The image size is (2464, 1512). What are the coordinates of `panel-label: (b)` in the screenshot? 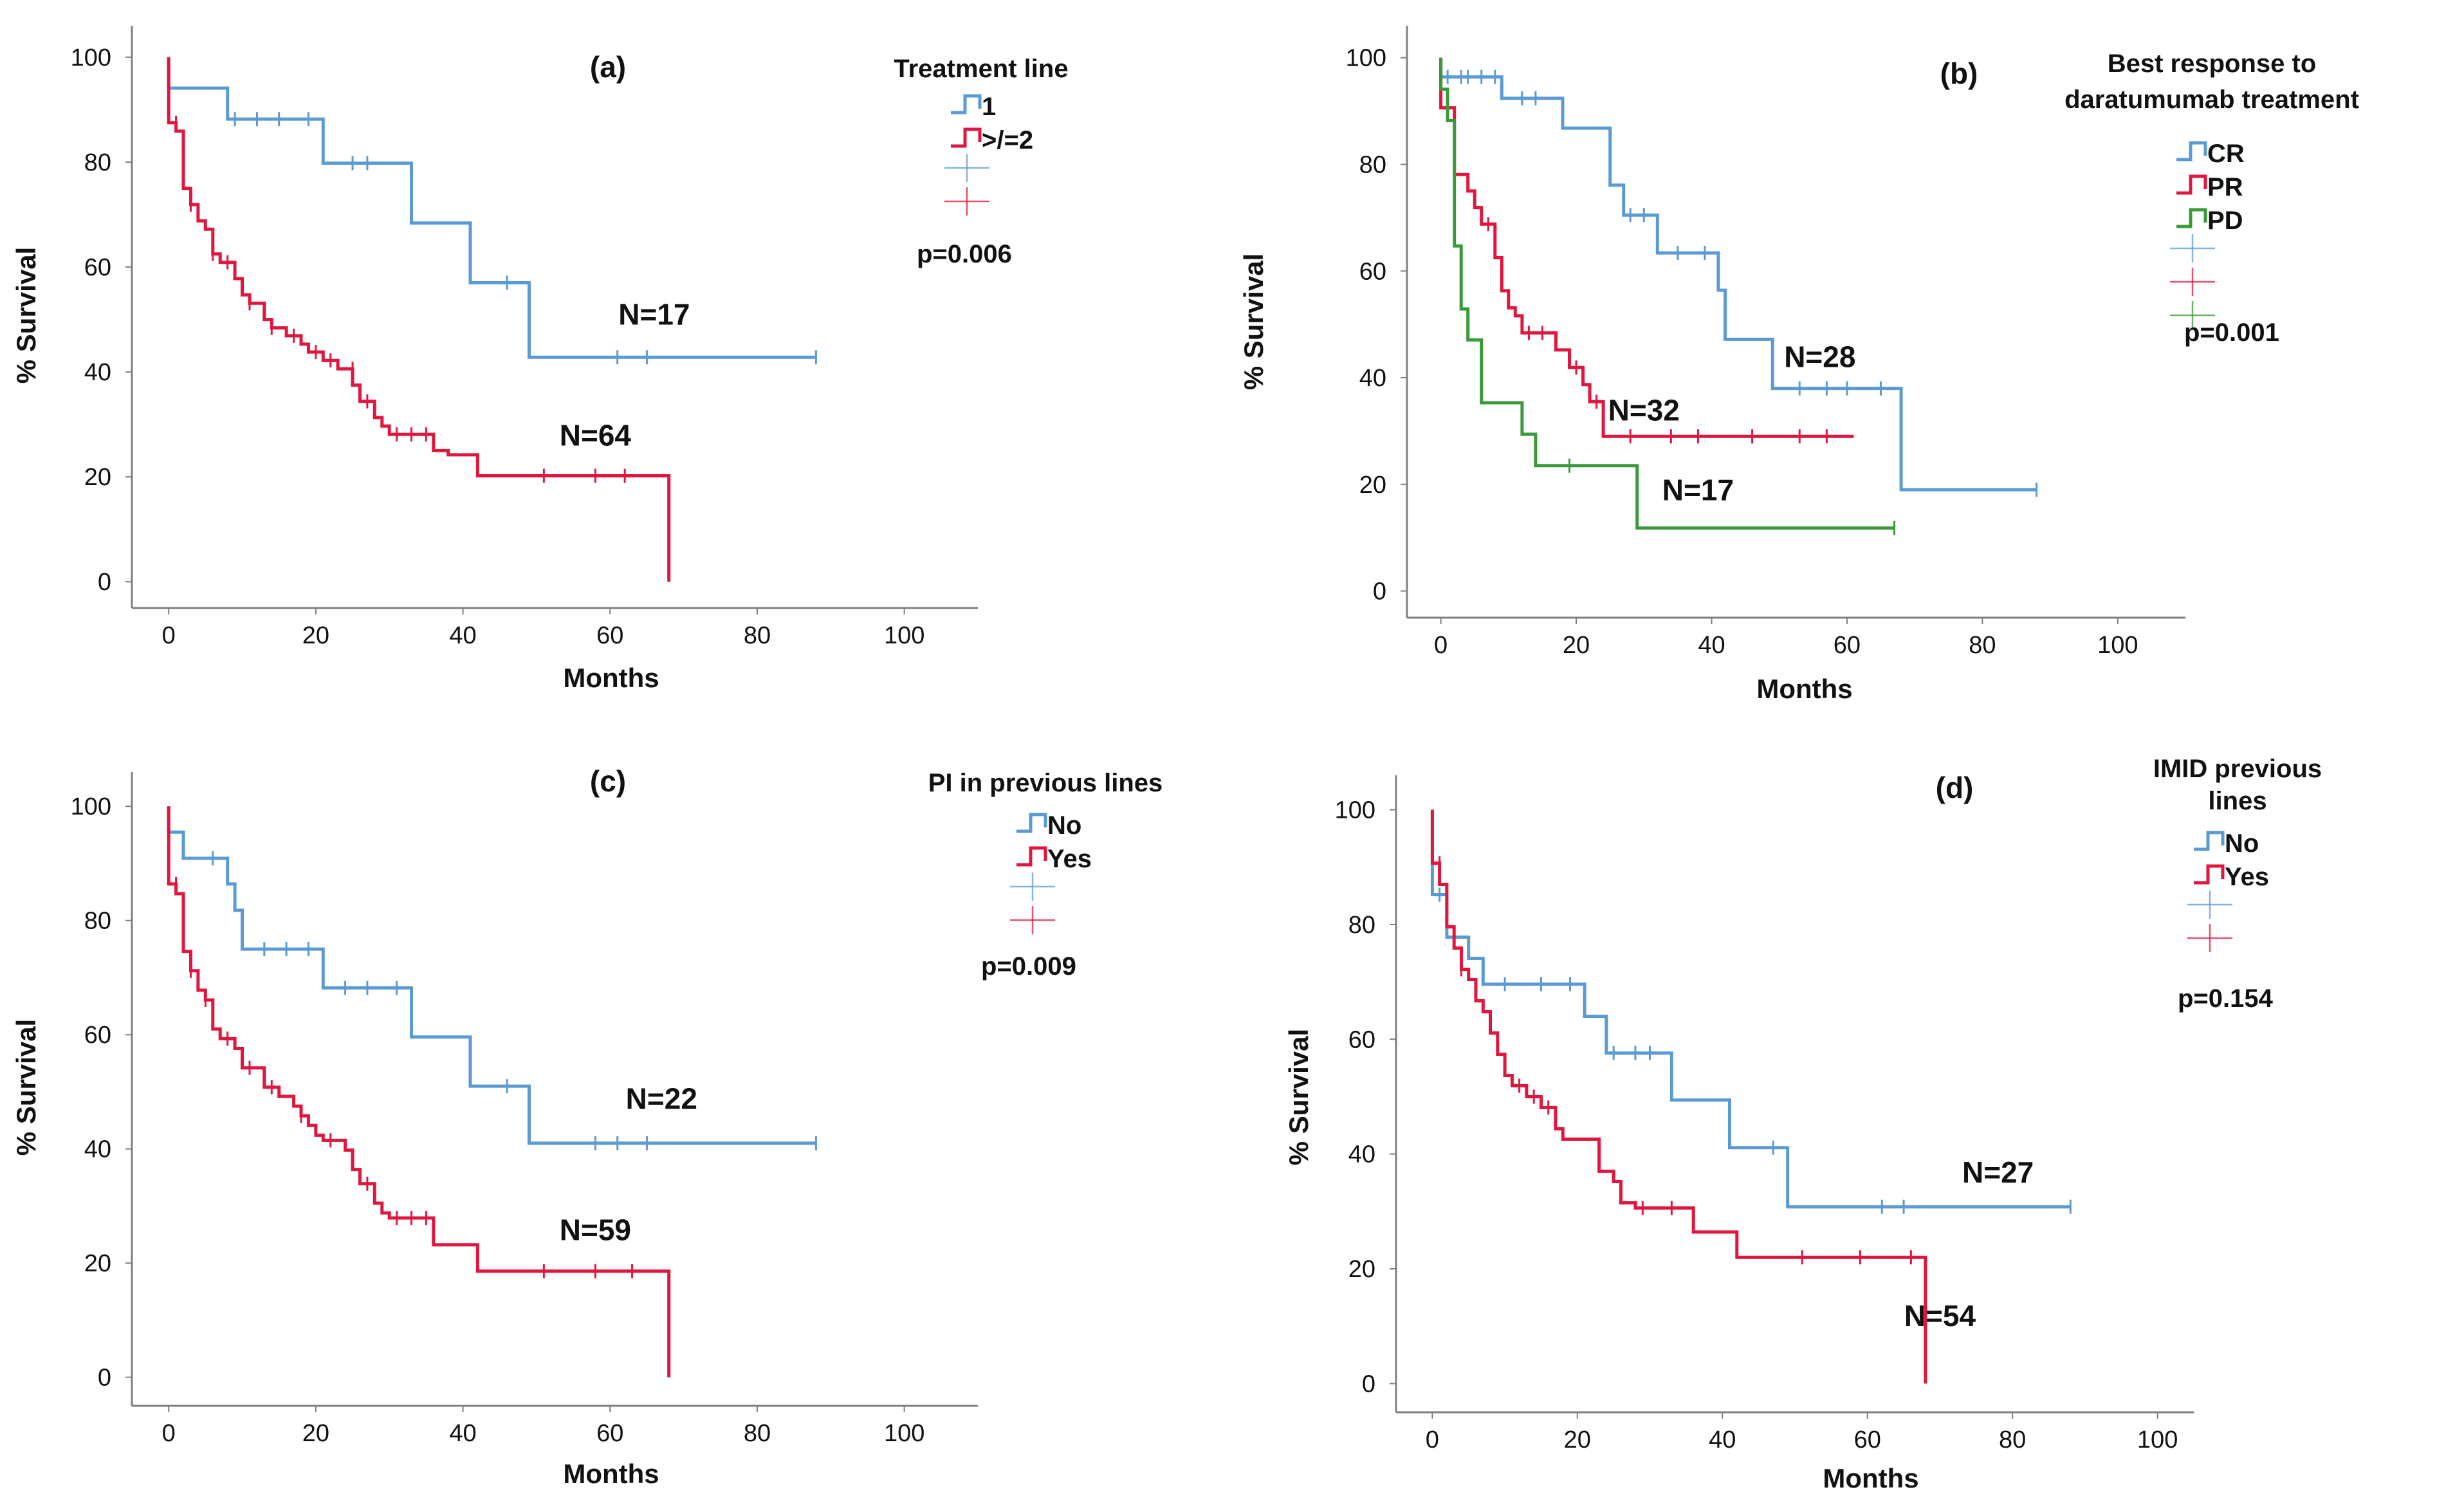 It's located at (1959, 73).